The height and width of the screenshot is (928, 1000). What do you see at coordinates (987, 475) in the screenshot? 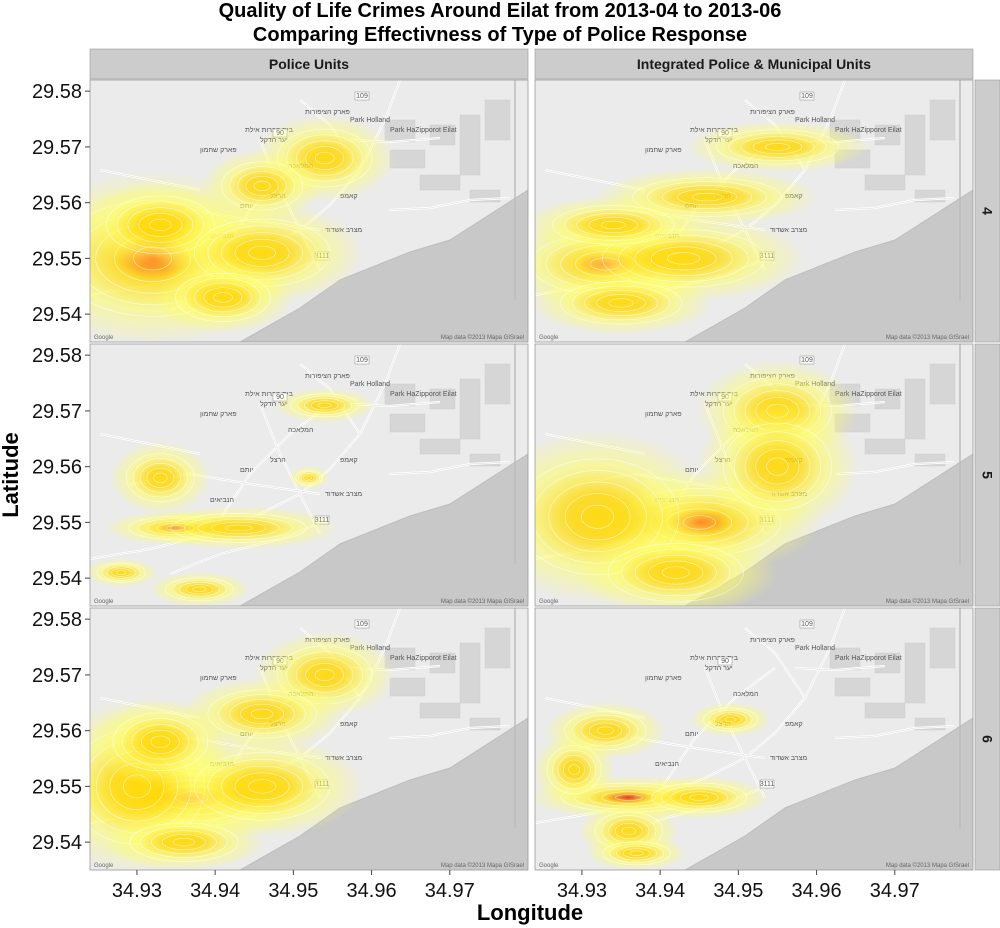
I see `row-strip` at bounding box center [987, 475].